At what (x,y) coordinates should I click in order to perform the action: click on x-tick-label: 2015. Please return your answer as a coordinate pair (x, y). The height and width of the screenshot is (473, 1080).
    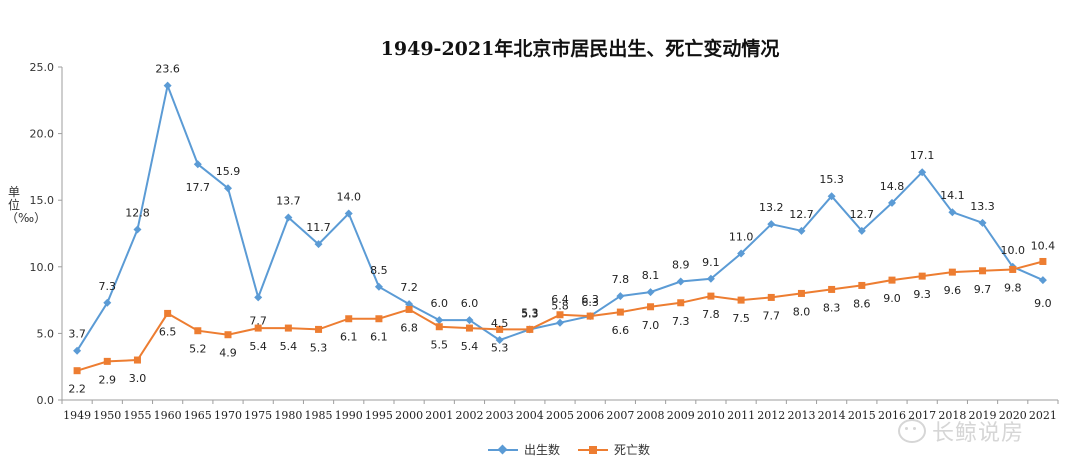
    Looking at the image, I should click on (862, 415).